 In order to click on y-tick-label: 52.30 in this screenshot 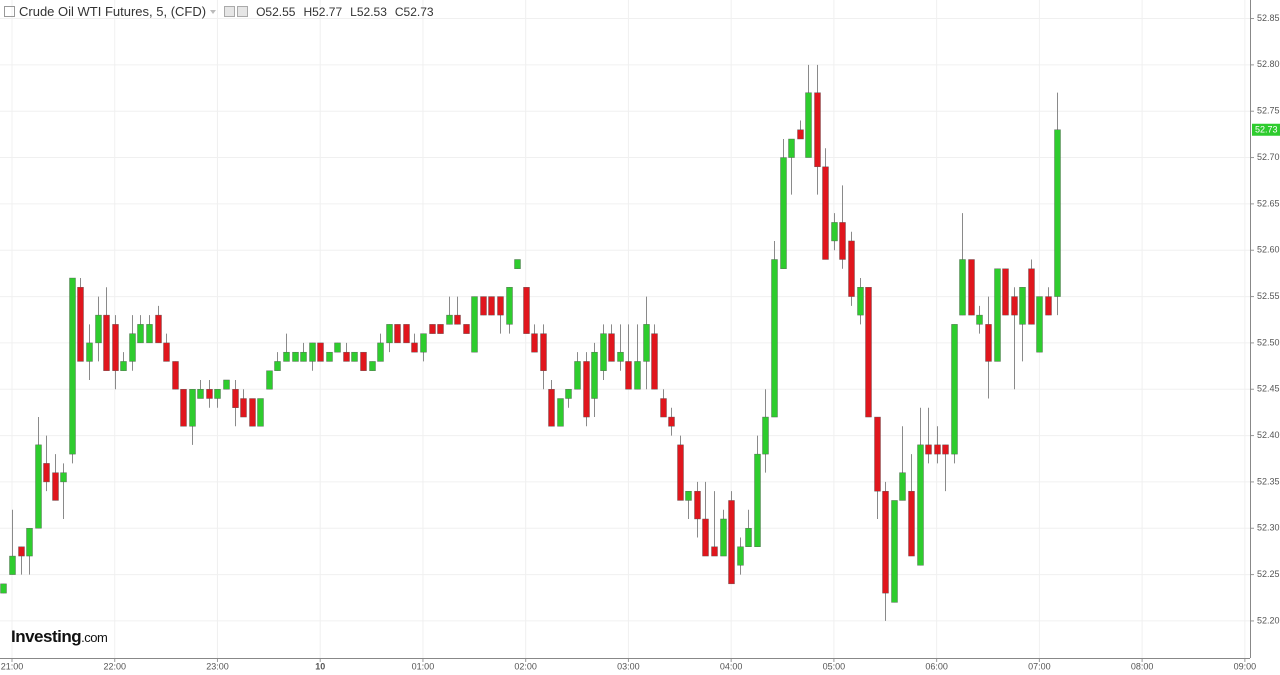, I will do `click(1268, 528)`.